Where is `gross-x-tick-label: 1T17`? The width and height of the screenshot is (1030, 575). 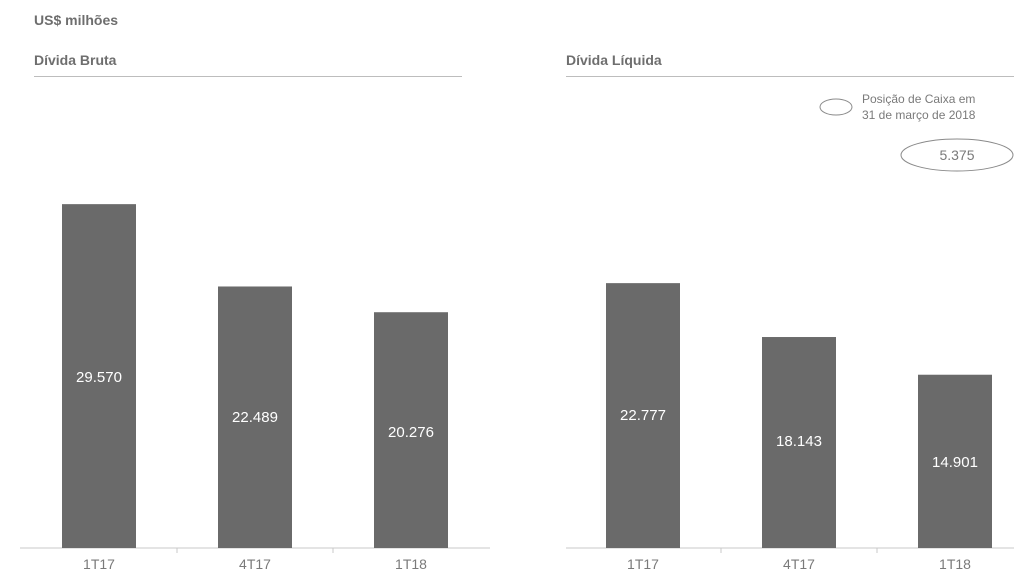 gross-x-tick-label: 1T17 is located at coordinates (99, 564).